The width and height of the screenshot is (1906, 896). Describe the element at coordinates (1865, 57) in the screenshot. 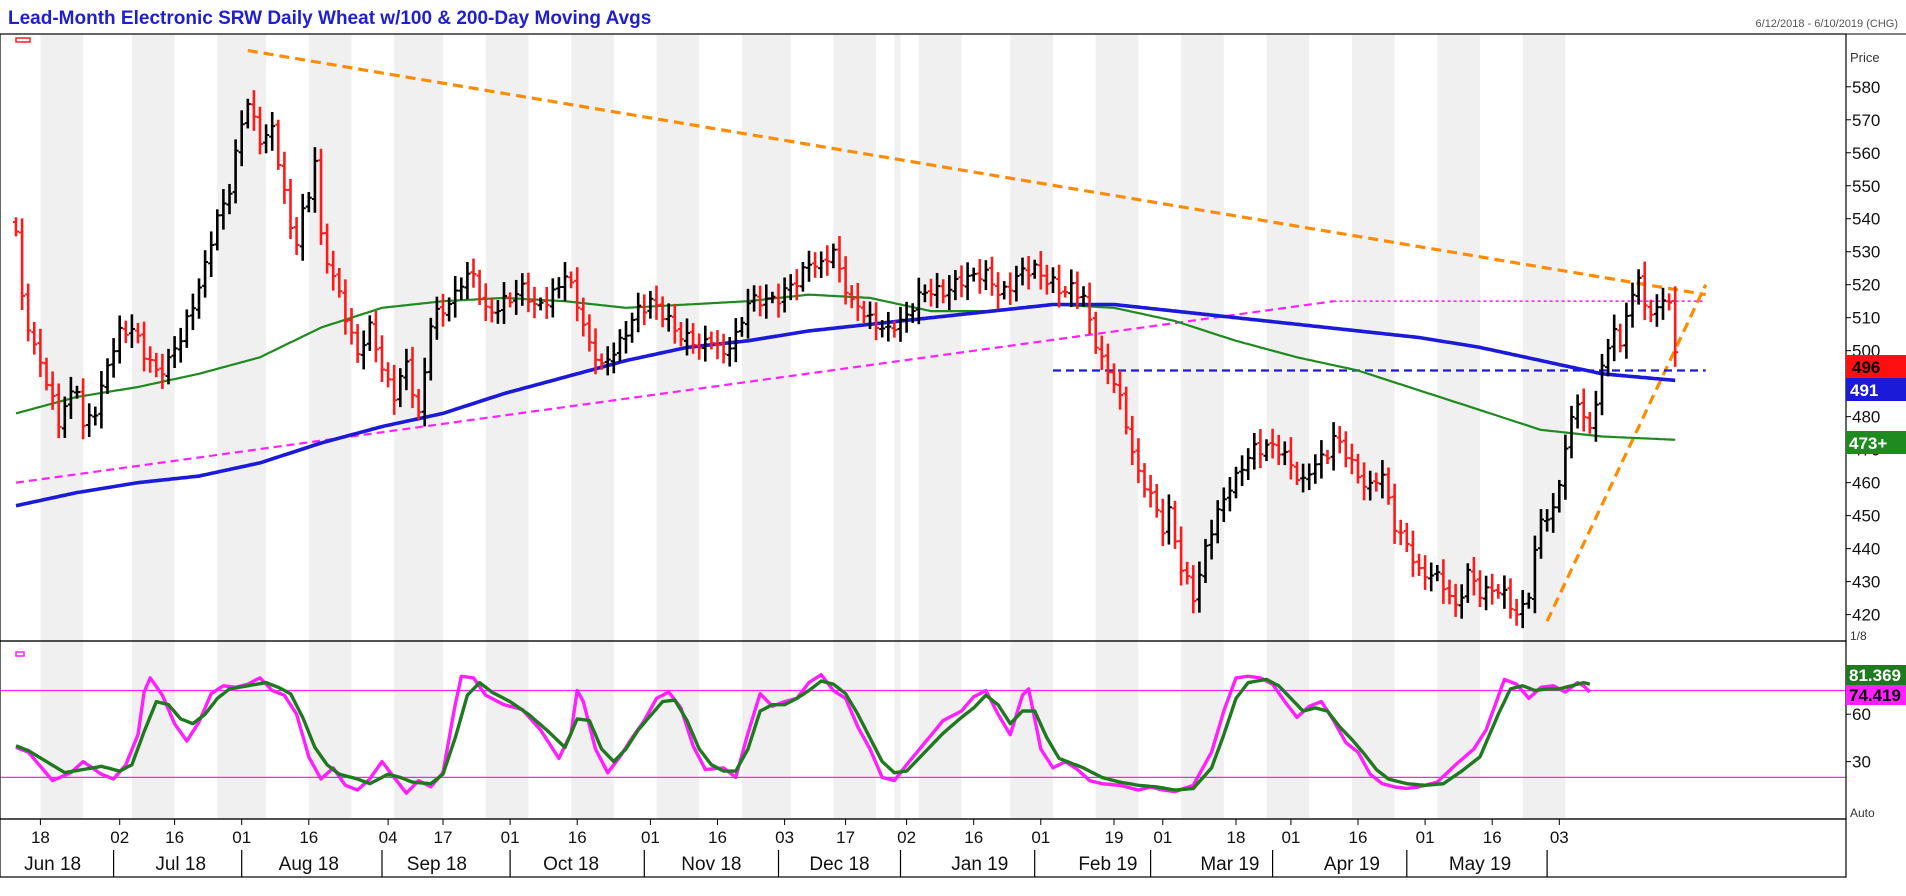

I see `price-axis-label: Price` at that location.